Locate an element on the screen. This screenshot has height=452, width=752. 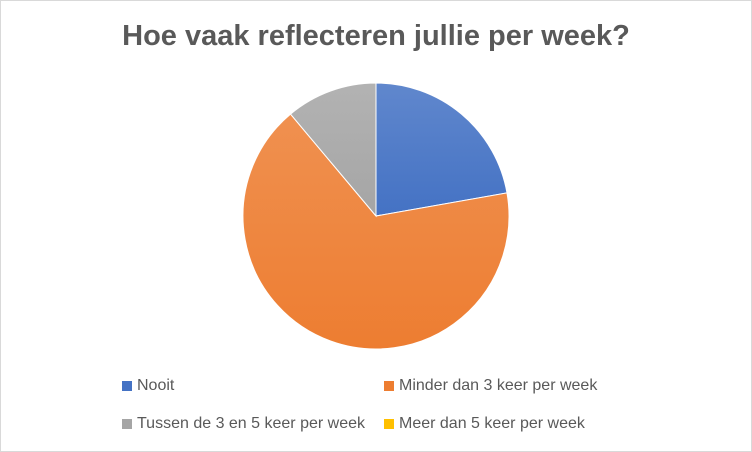
legend-item-nooit: Nooit is located at coordinates (148, 386).